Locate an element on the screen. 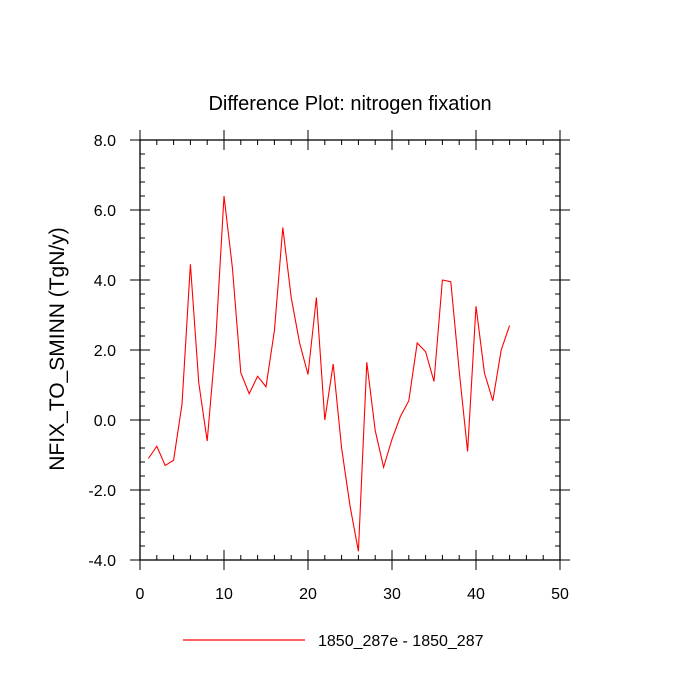  y-tick-label: 6.0 is located at coordinates (105, 211).